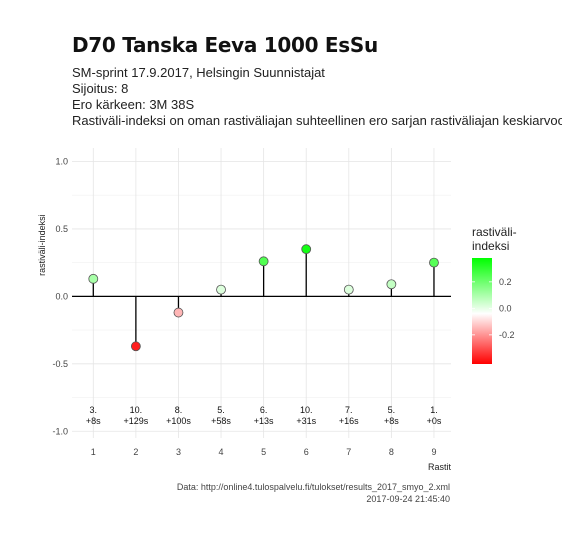  What do you see at coordinates (136, 410) in the screenshot?
I see `point-label-rank-2: 10.` at bounding box center [136, 410].